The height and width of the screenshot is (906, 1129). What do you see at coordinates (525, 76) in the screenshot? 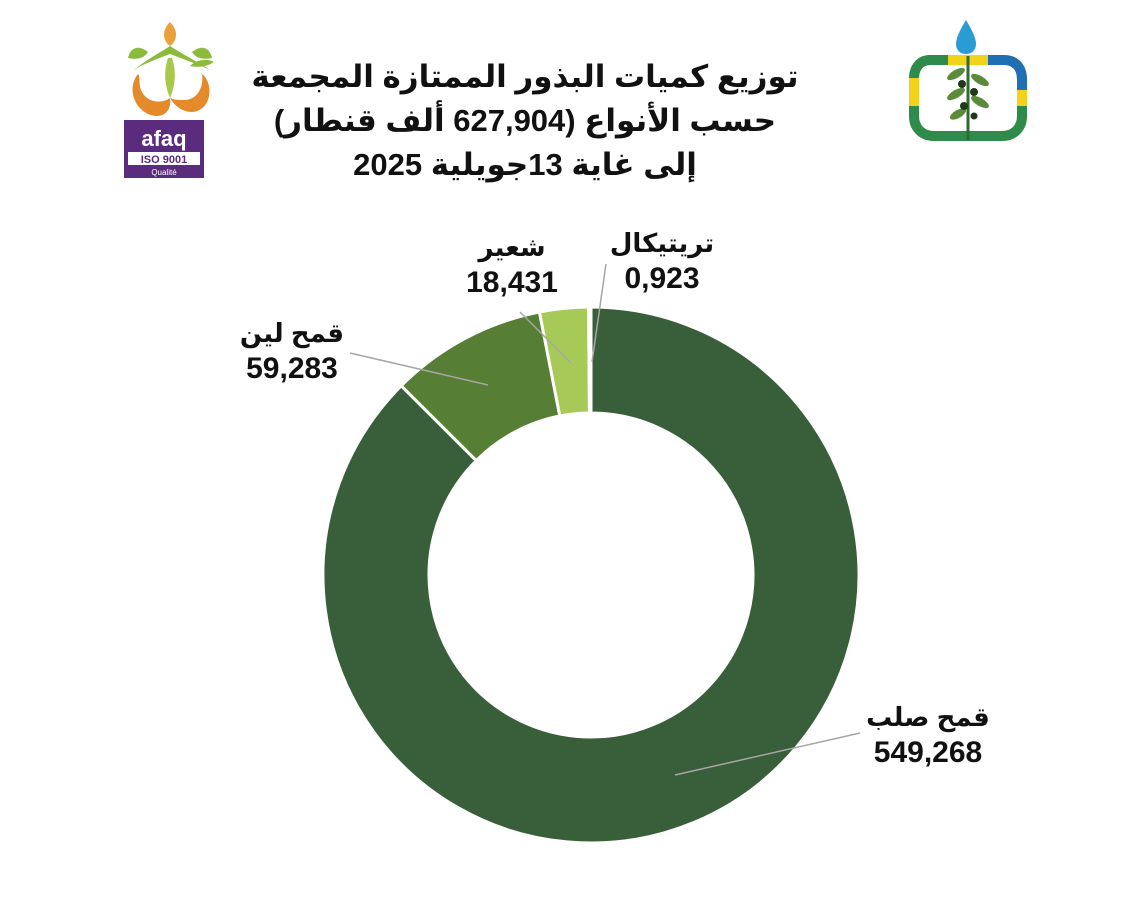
I see `chart-title-line-1: توزيع كميات البذور الممتازة المجمعة` at bounding box center [525, 76].